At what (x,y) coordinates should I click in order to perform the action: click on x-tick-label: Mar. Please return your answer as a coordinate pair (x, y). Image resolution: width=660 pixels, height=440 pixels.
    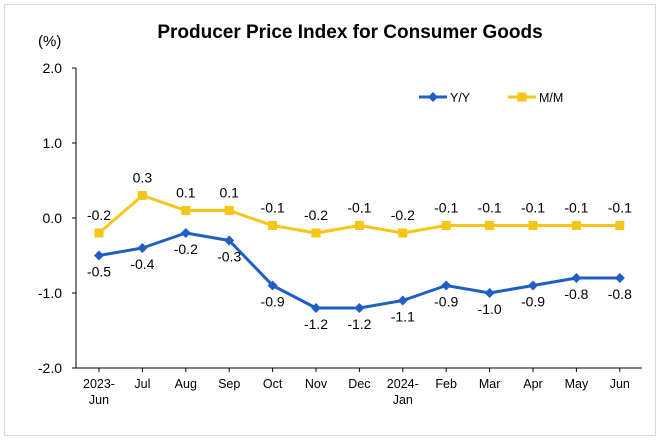
    Looking at the image, I should click on (490, 384).